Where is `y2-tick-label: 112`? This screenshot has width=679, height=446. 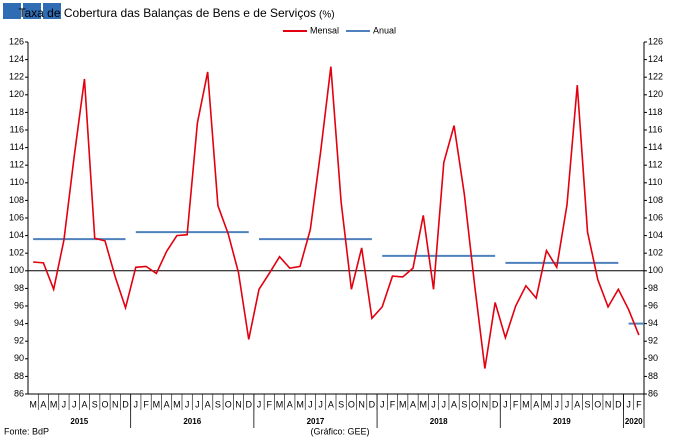 y2-tick-label: 112 is located at coordinates (655, 165).